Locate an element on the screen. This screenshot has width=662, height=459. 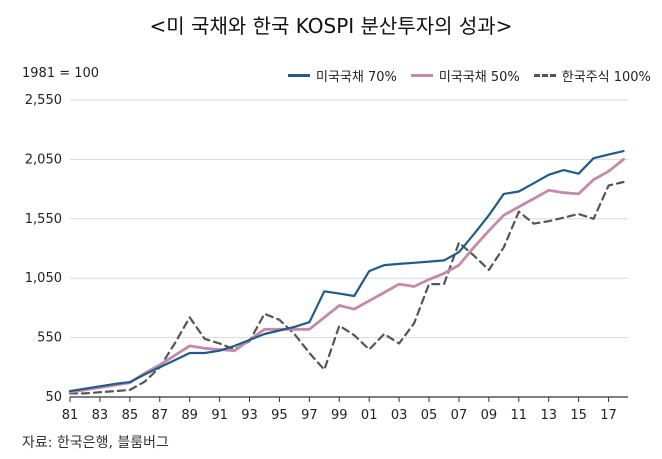
unit-note: 1981 = 100 is located at coordinates (61, 73).